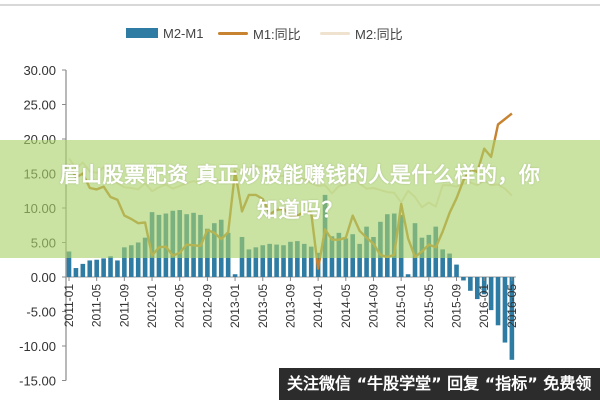 Image resolution: width=600 pixels, height=400 pixels. Describe the element at coordinates (37, 381) in the screenshot. I see `y-tick-label: -15.00` at that location.